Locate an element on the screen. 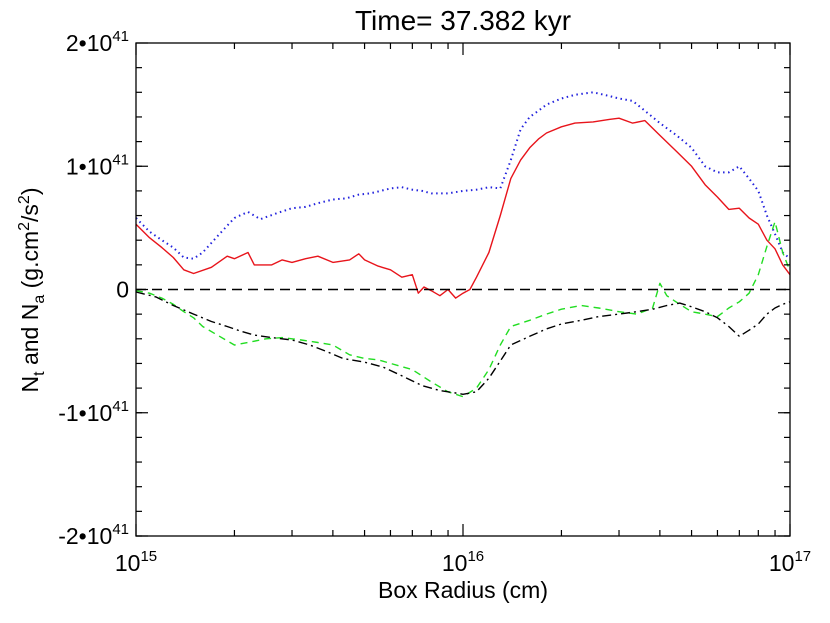 This screenshot has height=623, width=830. x-tick-label: 1017 is located at coordinates (790, 562).